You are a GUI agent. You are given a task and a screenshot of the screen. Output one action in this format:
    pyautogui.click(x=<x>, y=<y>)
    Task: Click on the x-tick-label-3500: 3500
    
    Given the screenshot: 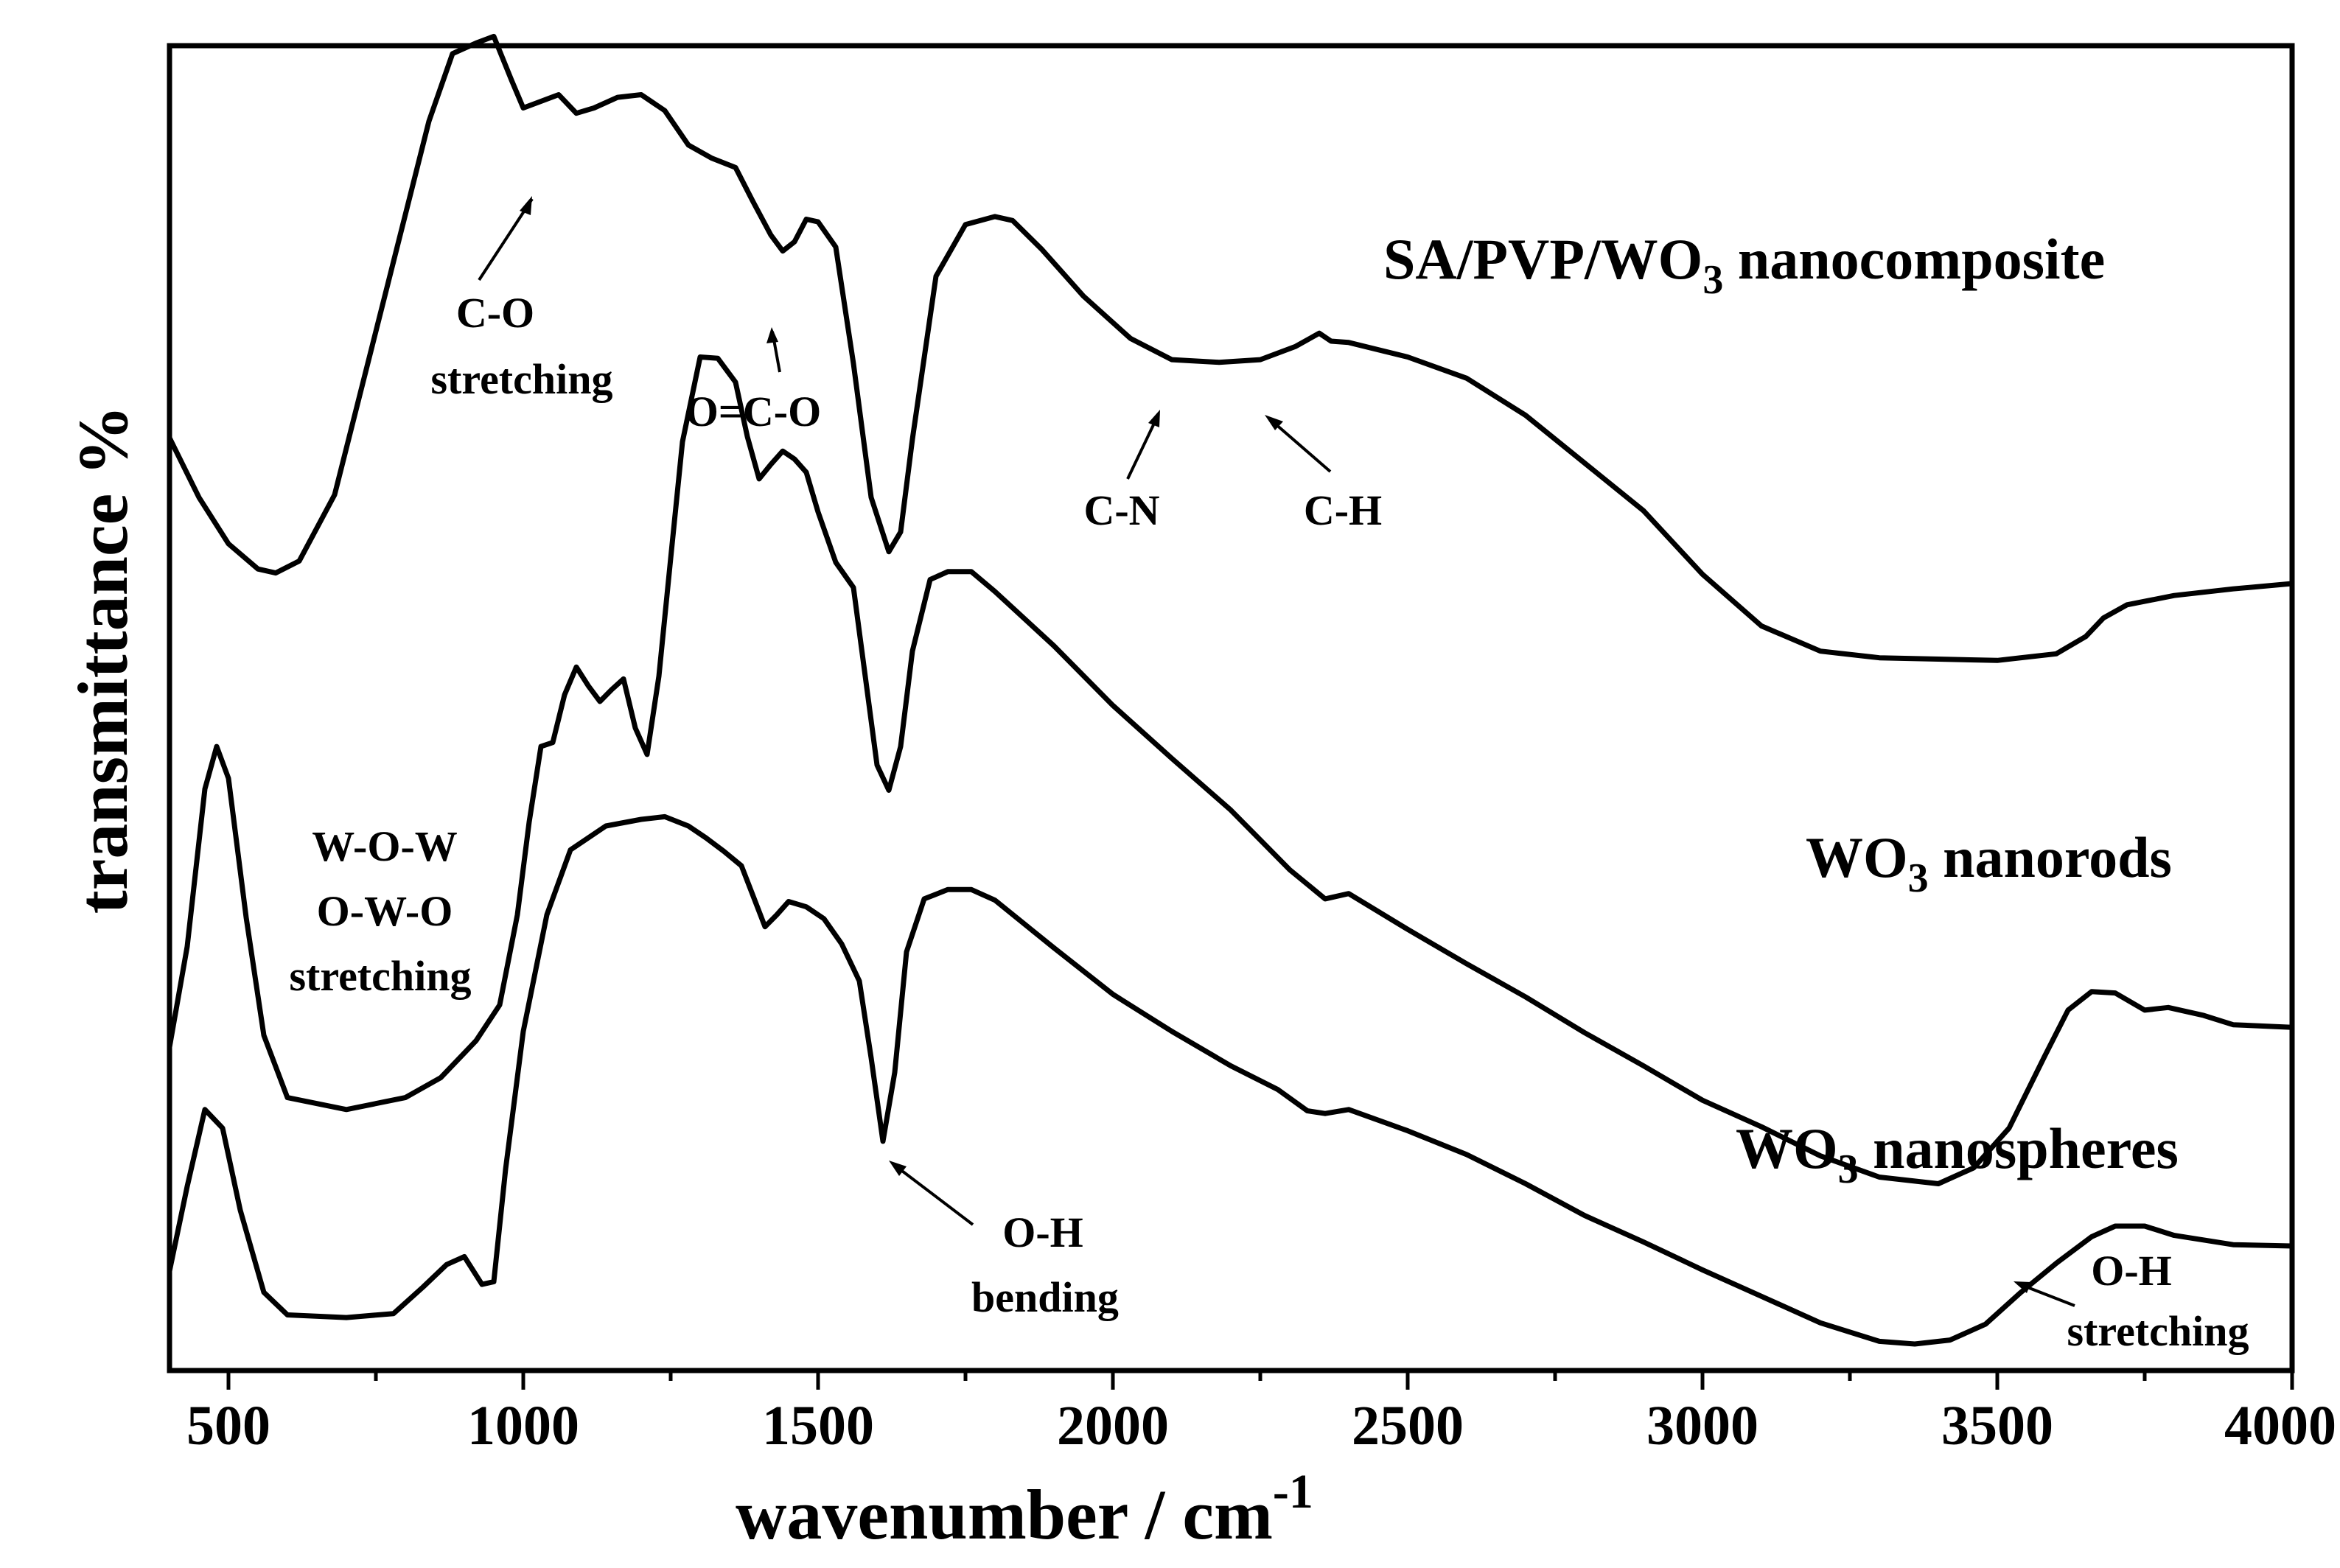 What is the action you would take?
    pyautogui.click(x=1997, y=1426)
    